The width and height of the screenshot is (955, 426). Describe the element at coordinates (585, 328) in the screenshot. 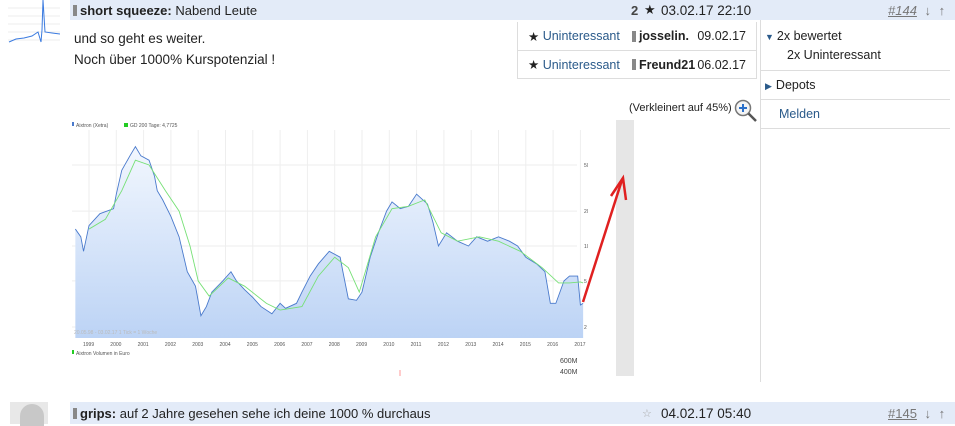

I see `y-tick: 2` at that location.